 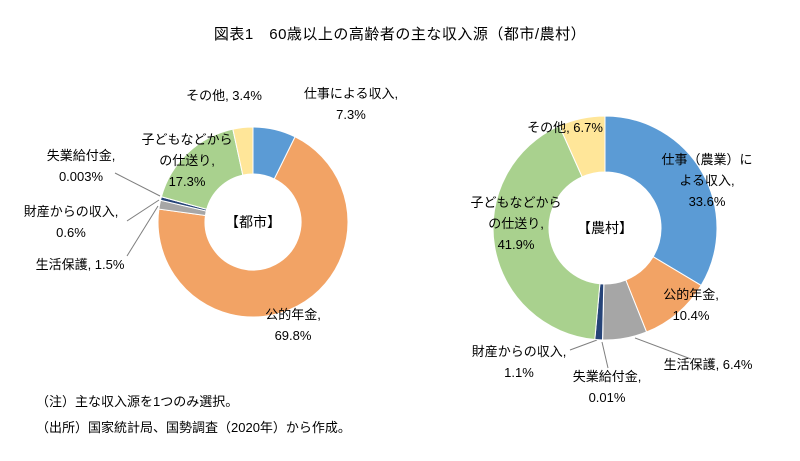 What do you see at coordinates (400, 34) in the screenshot?
I see `chart-title: 図表1 60歳以上の高齢者の主な収入源（都市/農村）` at bounding box center [400, 34].